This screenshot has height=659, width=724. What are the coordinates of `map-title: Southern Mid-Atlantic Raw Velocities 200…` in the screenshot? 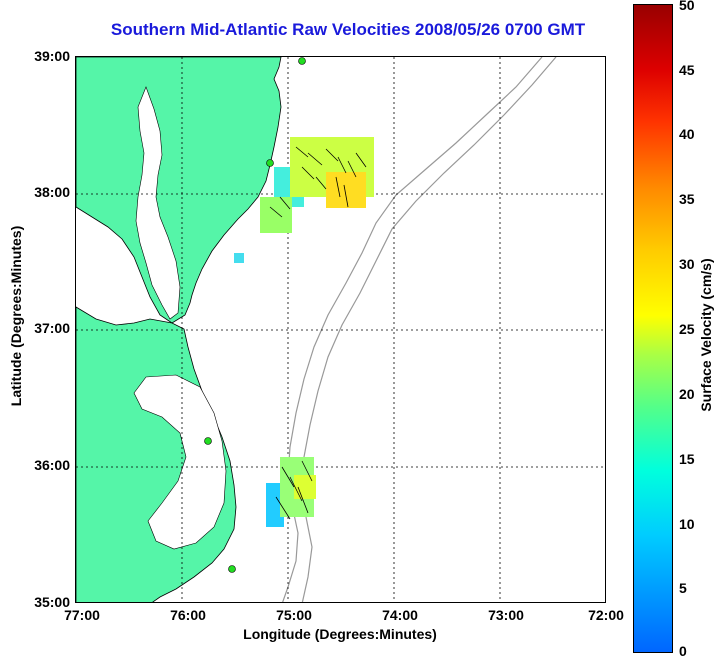 It's located at (348, 29).